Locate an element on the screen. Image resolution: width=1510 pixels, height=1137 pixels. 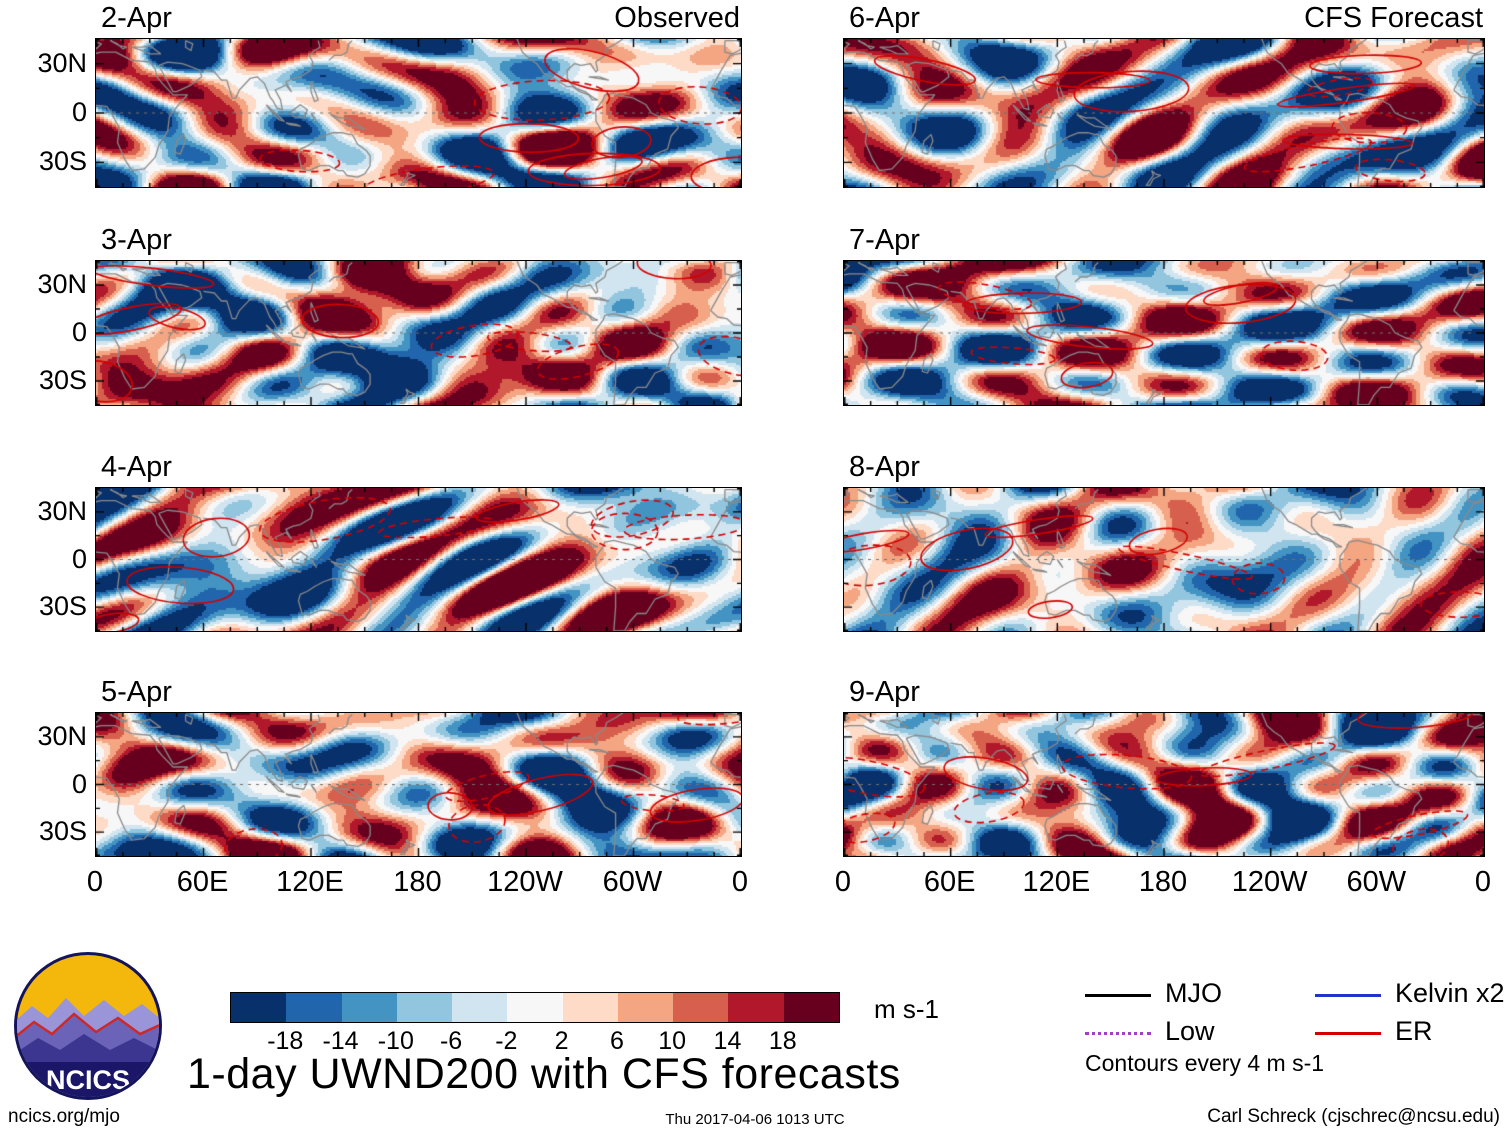
ncics-logo-graphic: NCICS is located at coordinates (88, 1026).